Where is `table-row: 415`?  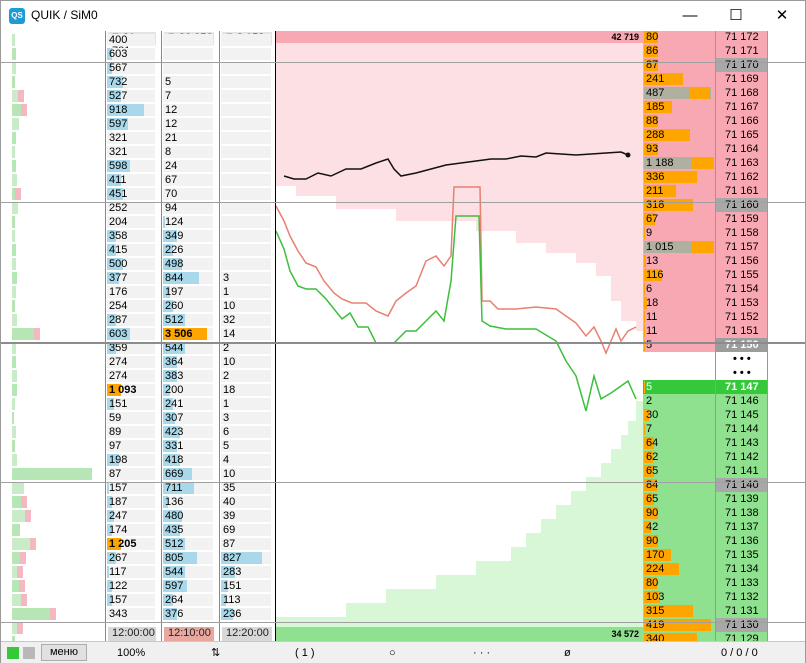 table-row: 415 is located at coordinates (132, 250).